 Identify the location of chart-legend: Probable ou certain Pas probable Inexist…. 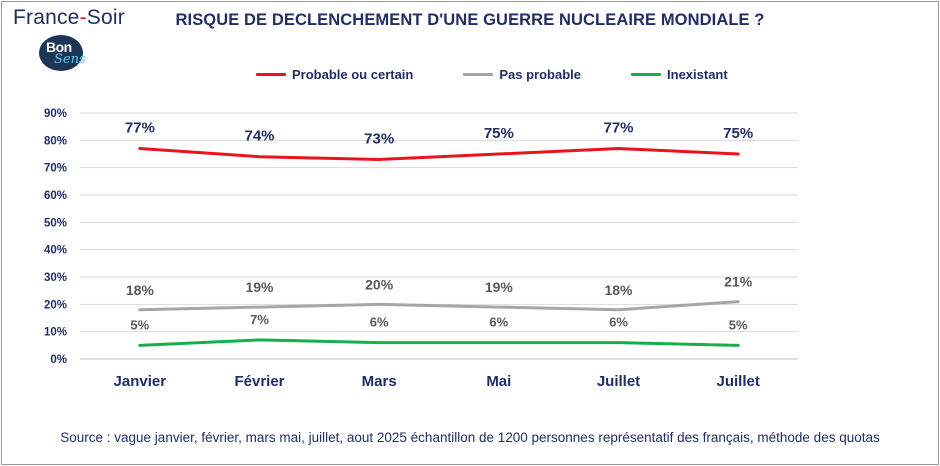
(517, 74).